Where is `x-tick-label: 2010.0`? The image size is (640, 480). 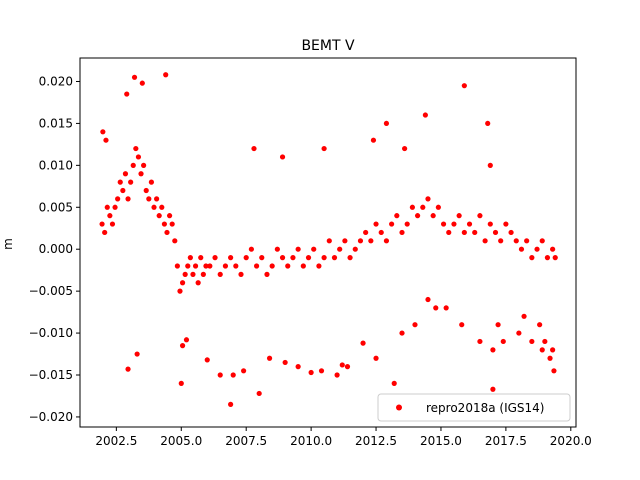 x-tick-label: 2010.0 is located at coordinates (311, 441).